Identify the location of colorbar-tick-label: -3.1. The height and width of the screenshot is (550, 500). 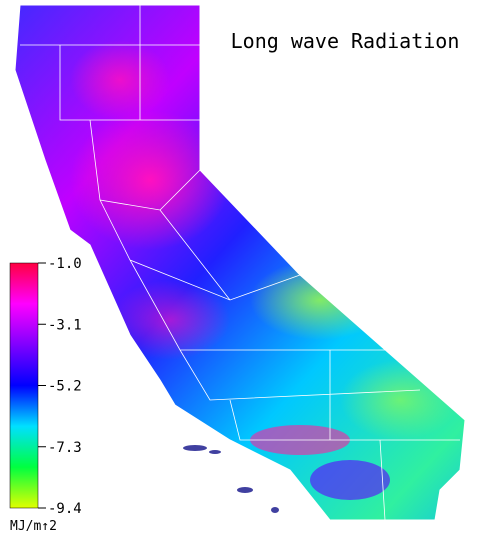
(65, 325).